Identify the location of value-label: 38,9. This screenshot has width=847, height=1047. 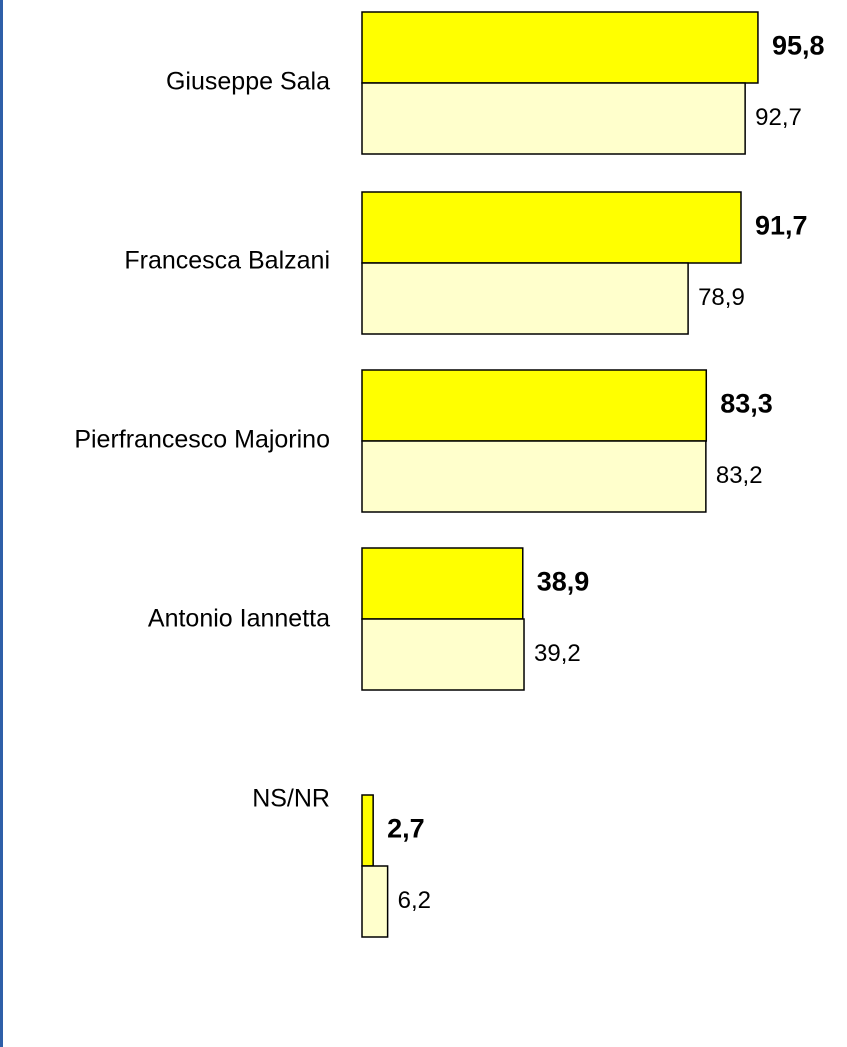
(563, 582).